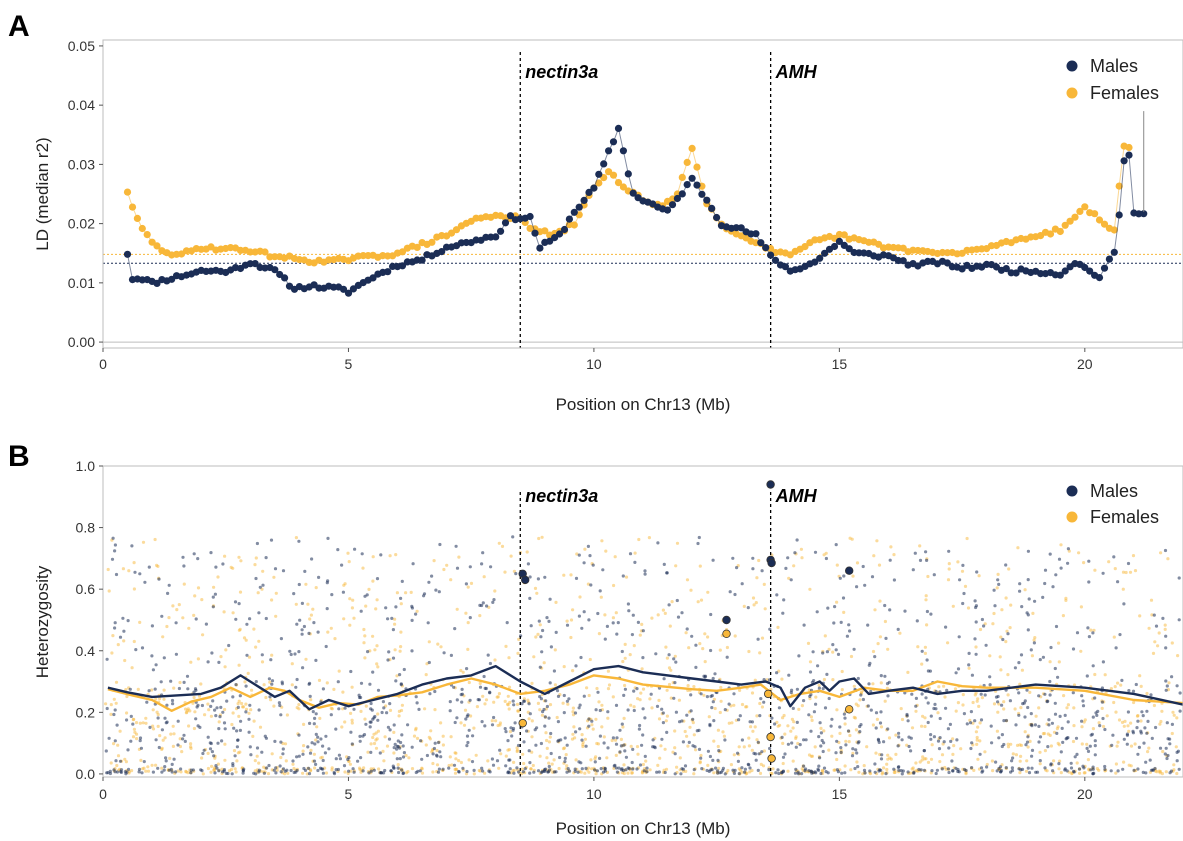 The image size is (1183, 841). Describe the element at coordinates (1072, 93) in the screenshot. I see `ld-legend-females-swatch` at that location.